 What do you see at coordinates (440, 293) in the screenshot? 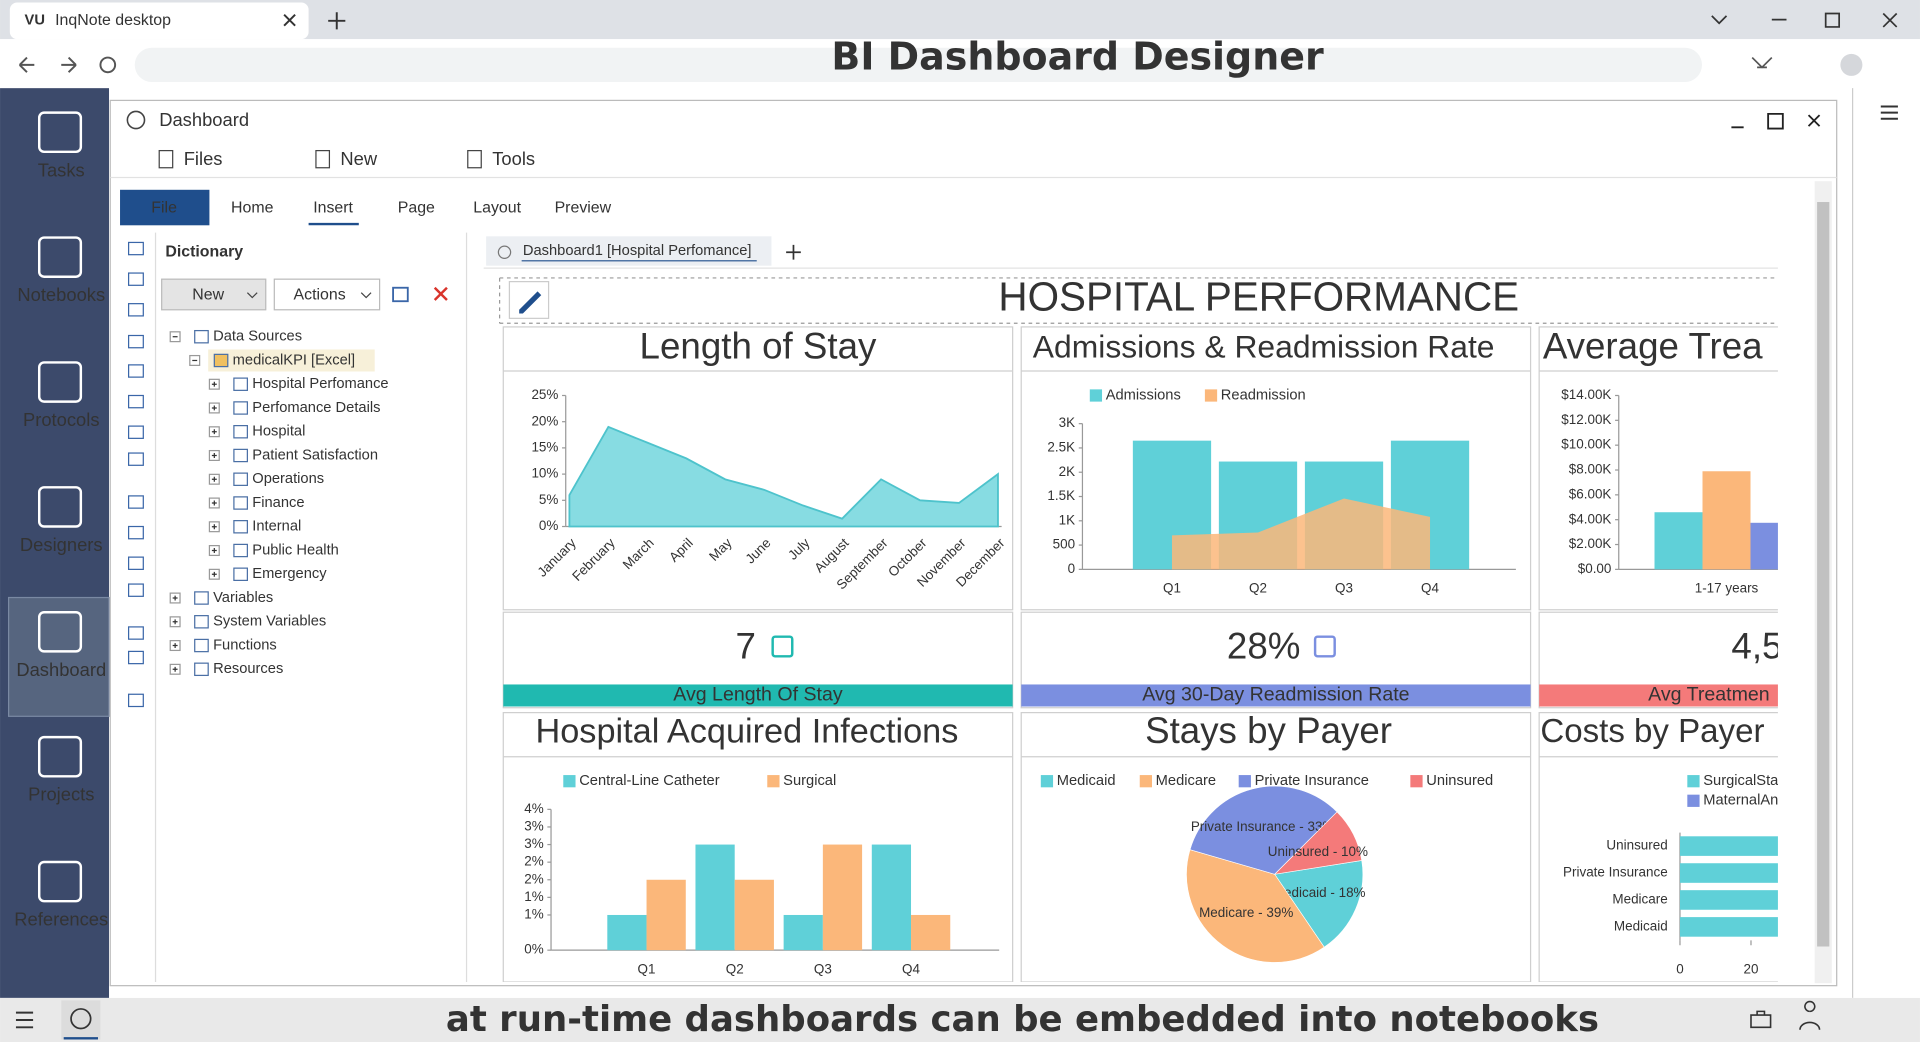
I see `dictionary-delete` at bounding box center [440, 293].